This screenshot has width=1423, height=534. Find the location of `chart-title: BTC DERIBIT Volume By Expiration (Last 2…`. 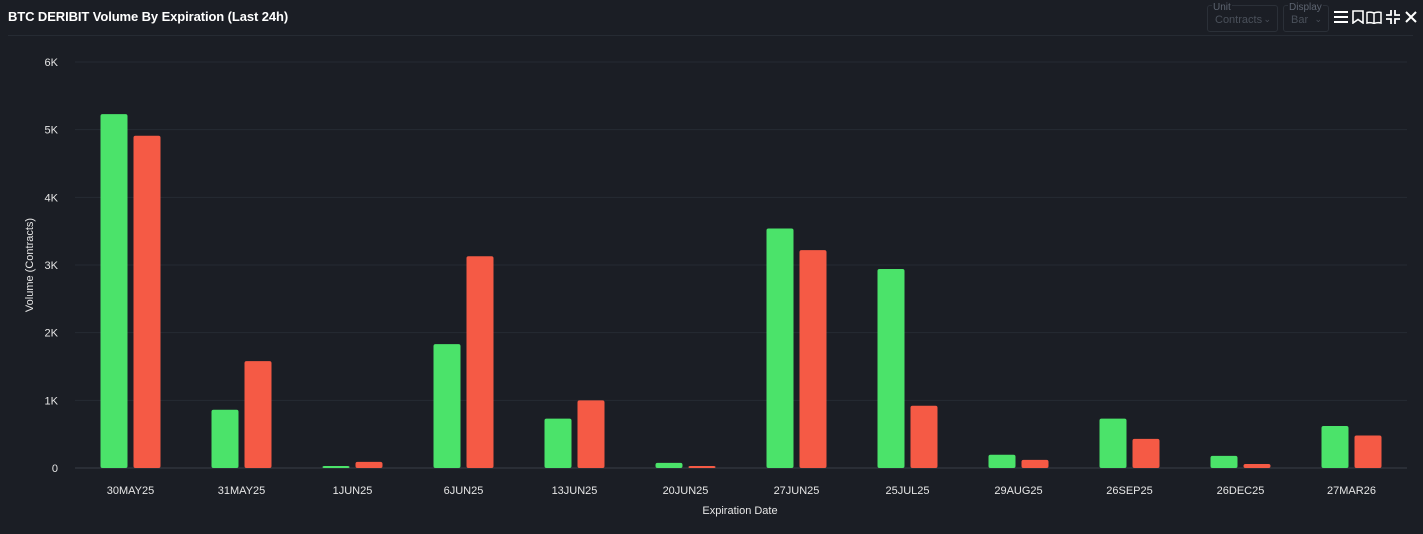

chart-title: BTC DERIBIT Volume By Expiration (Last 2… is located at coordinates (148, 16).